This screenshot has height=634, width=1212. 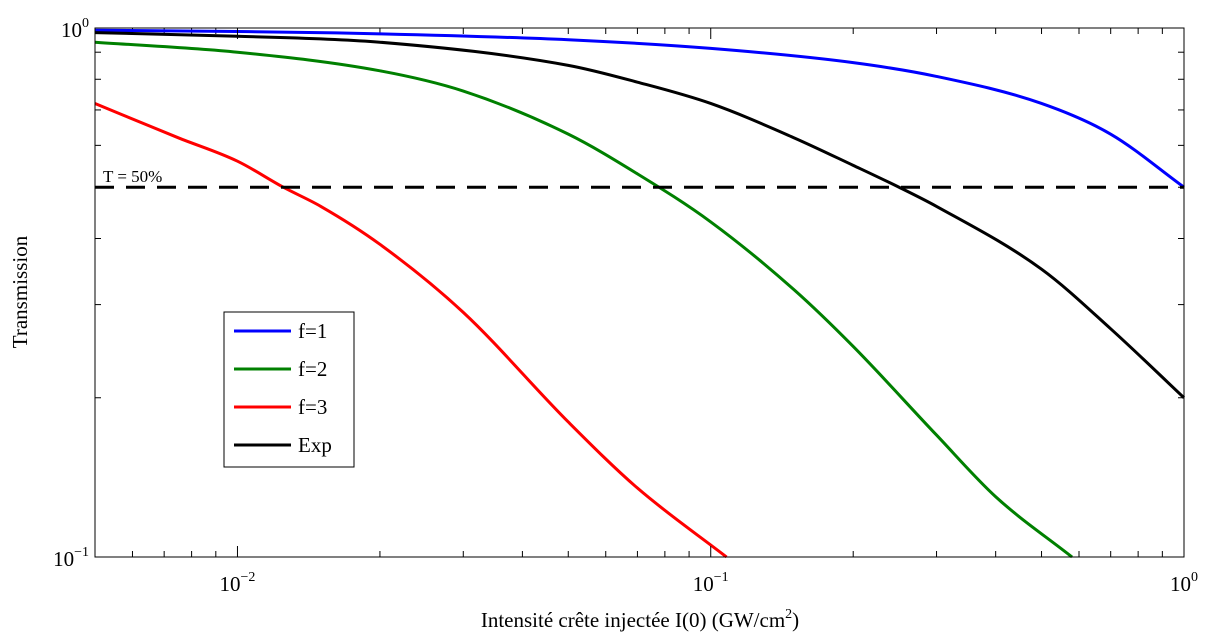 What do you see at coordinates (312, 407) in the screenshot?
I see `legend-label-f-3: f=3` at bounding box center [312, 407].